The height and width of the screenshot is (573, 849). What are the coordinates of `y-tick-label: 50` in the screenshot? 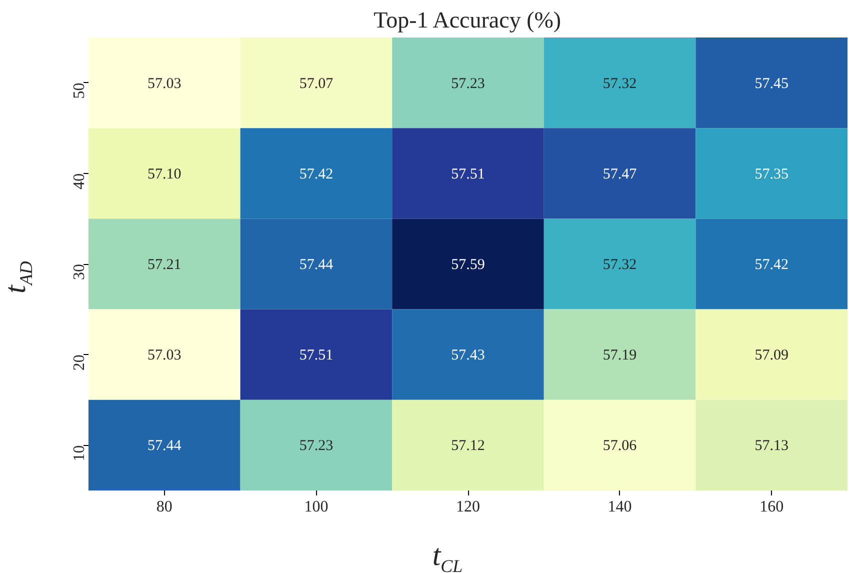 It's located at (79, 90).